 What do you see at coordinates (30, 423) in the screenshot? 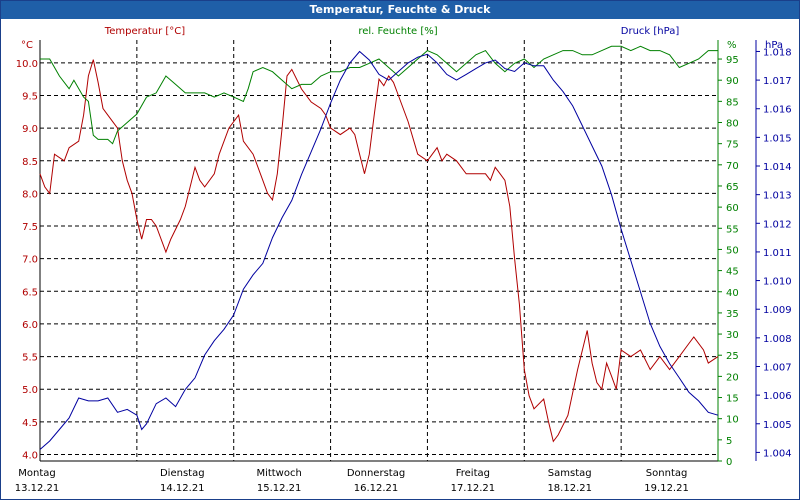
I see `temperature-tick-label: 4.5` at bounding box center [30, 423].